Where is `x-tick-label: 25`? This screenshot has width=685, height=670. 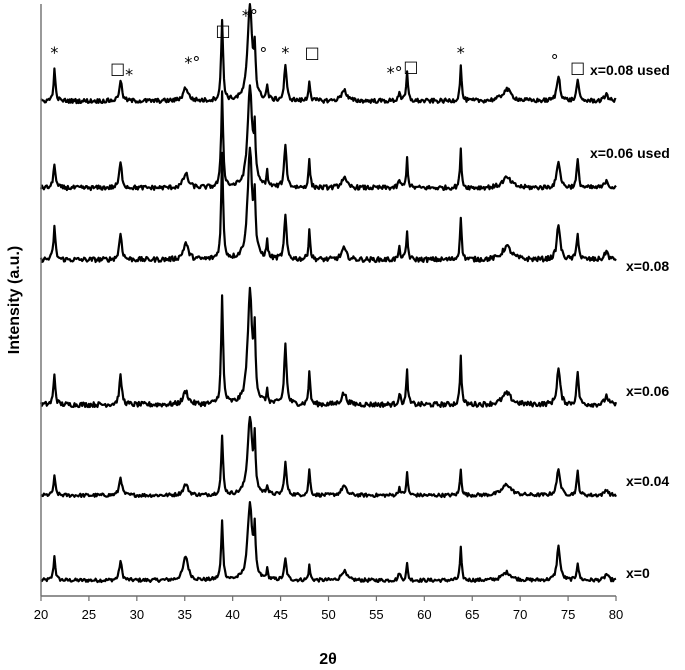
x-tick-label: 25 is located at coordinates (89, 614).